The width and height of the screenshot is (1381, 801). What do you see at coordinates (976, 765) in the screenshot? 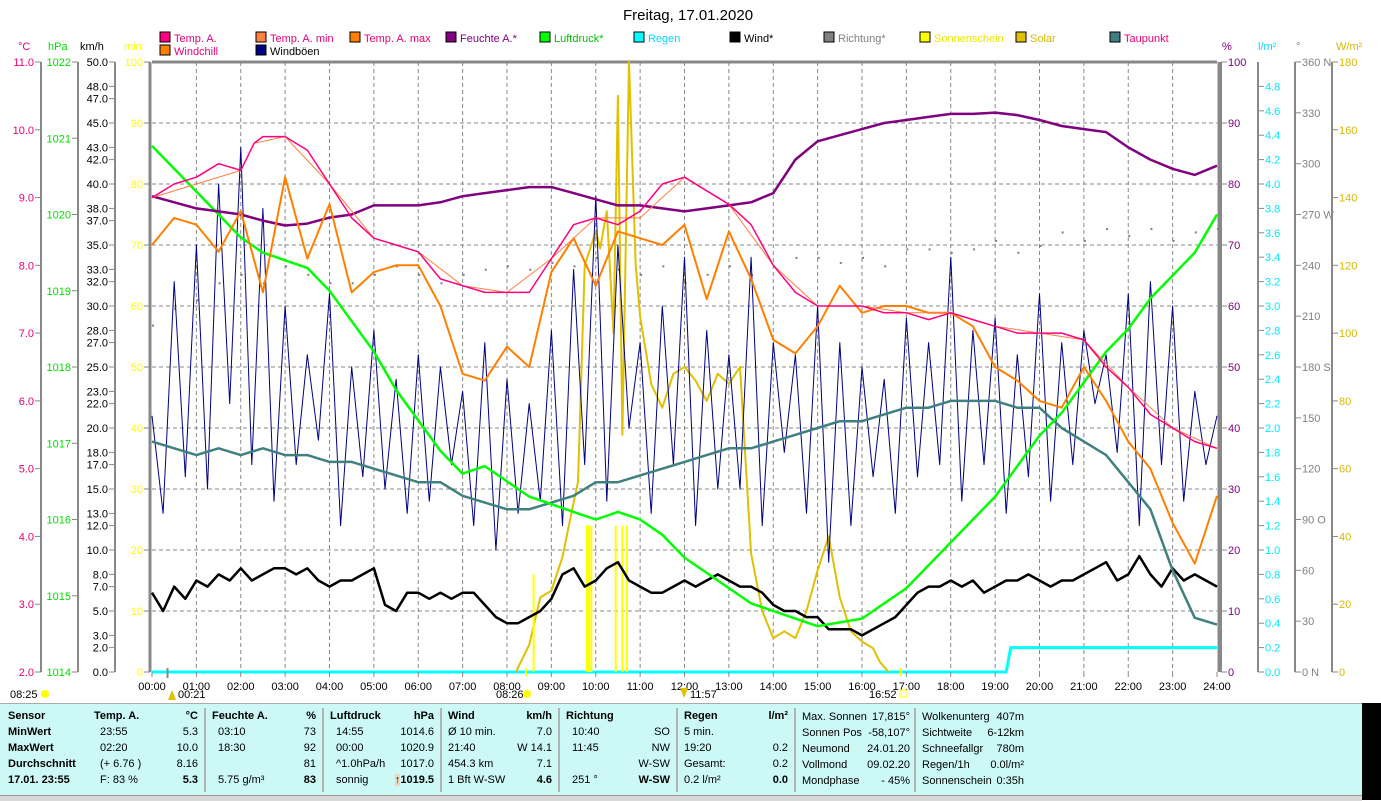
I see `weather-row: Regen/1h 0.0l/m²` at bounding box center [976, 765].